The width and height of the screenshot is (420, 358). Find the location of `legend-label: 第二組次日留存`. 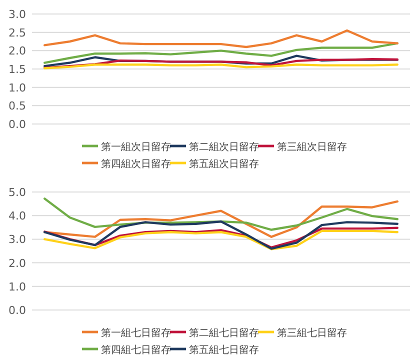

legend-label: 第二組次日留存 is located at coordinates (224, 147).